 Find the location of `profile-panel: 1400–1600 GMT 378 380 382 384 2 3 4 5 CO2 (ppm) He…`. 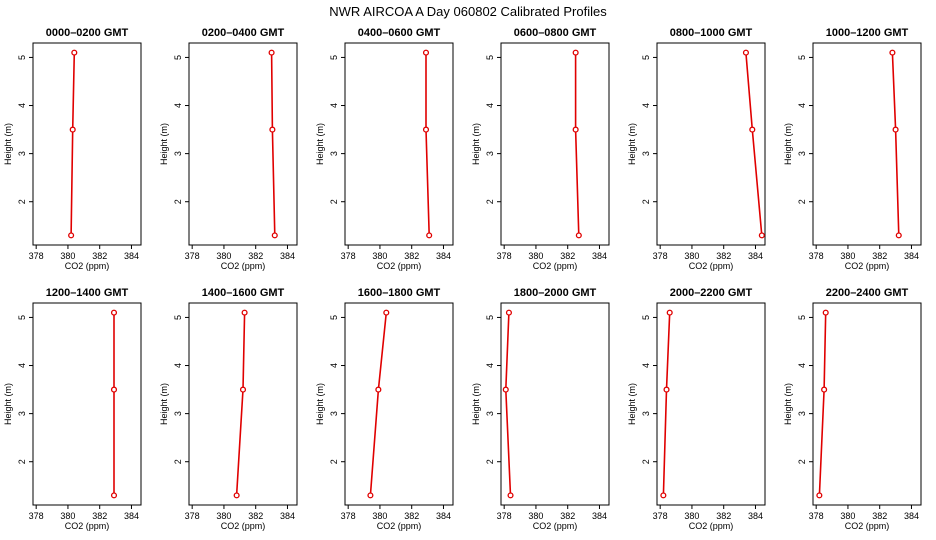

profile-panel: 1400–1600 GMT 378 380 382 384 2 3 4 5 CO2 (ppm) He… is located at coordinates (228, 409).